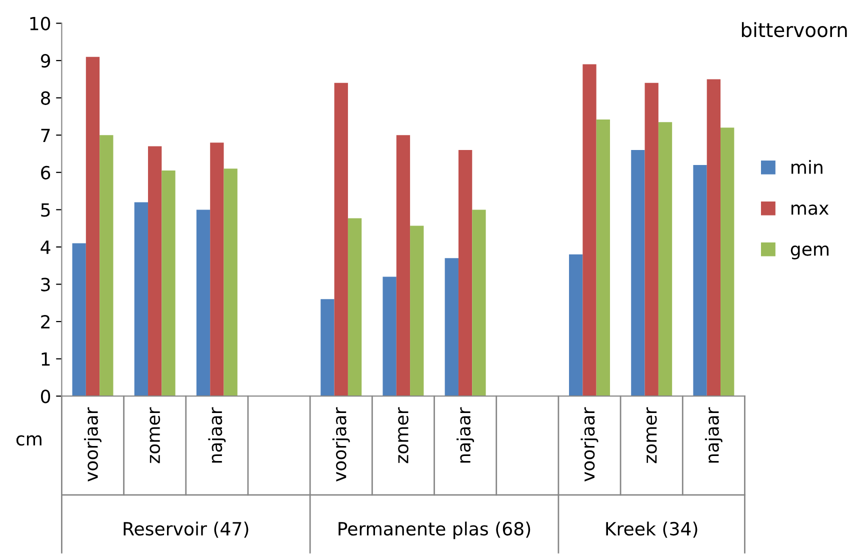 The height and width of the screenshot is (554, 857). Describe the element at coordinates (40, 23) in the screenshot. I see `y-tick-label: 10` at that location.